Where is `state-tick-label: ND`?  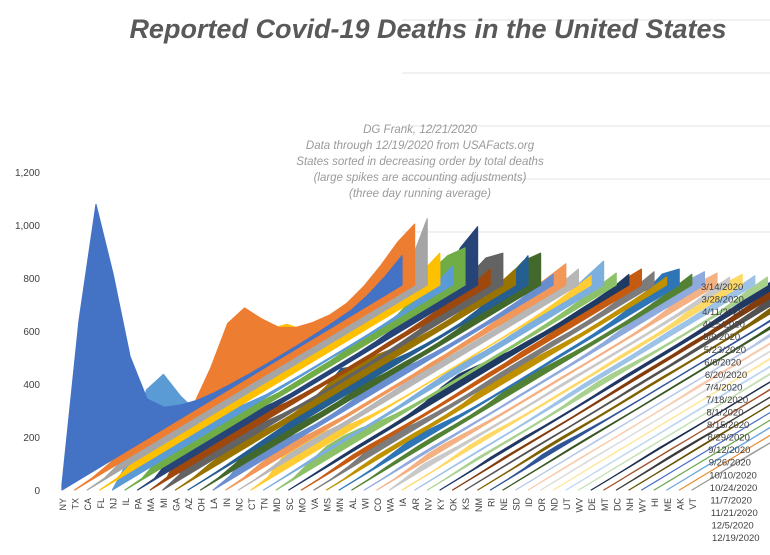
state-tick-label: ND is located at coordinates (554, 504).